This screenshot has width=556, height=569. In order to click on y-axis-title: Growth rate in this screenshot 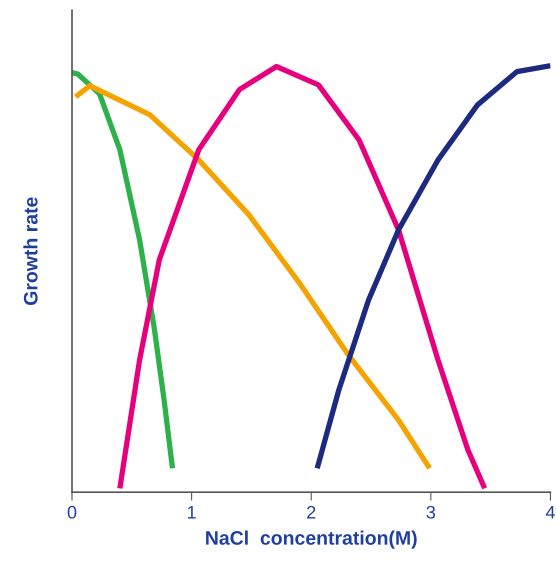, I will do `click(30, 251)`.